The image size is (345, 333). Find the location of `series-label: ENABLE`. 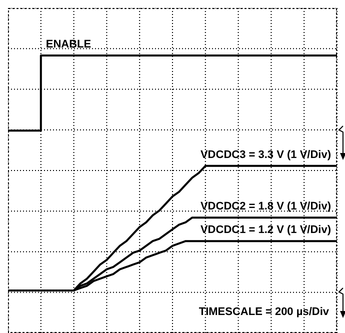

series-label: ENABLE is located at coordinates (69, 44).